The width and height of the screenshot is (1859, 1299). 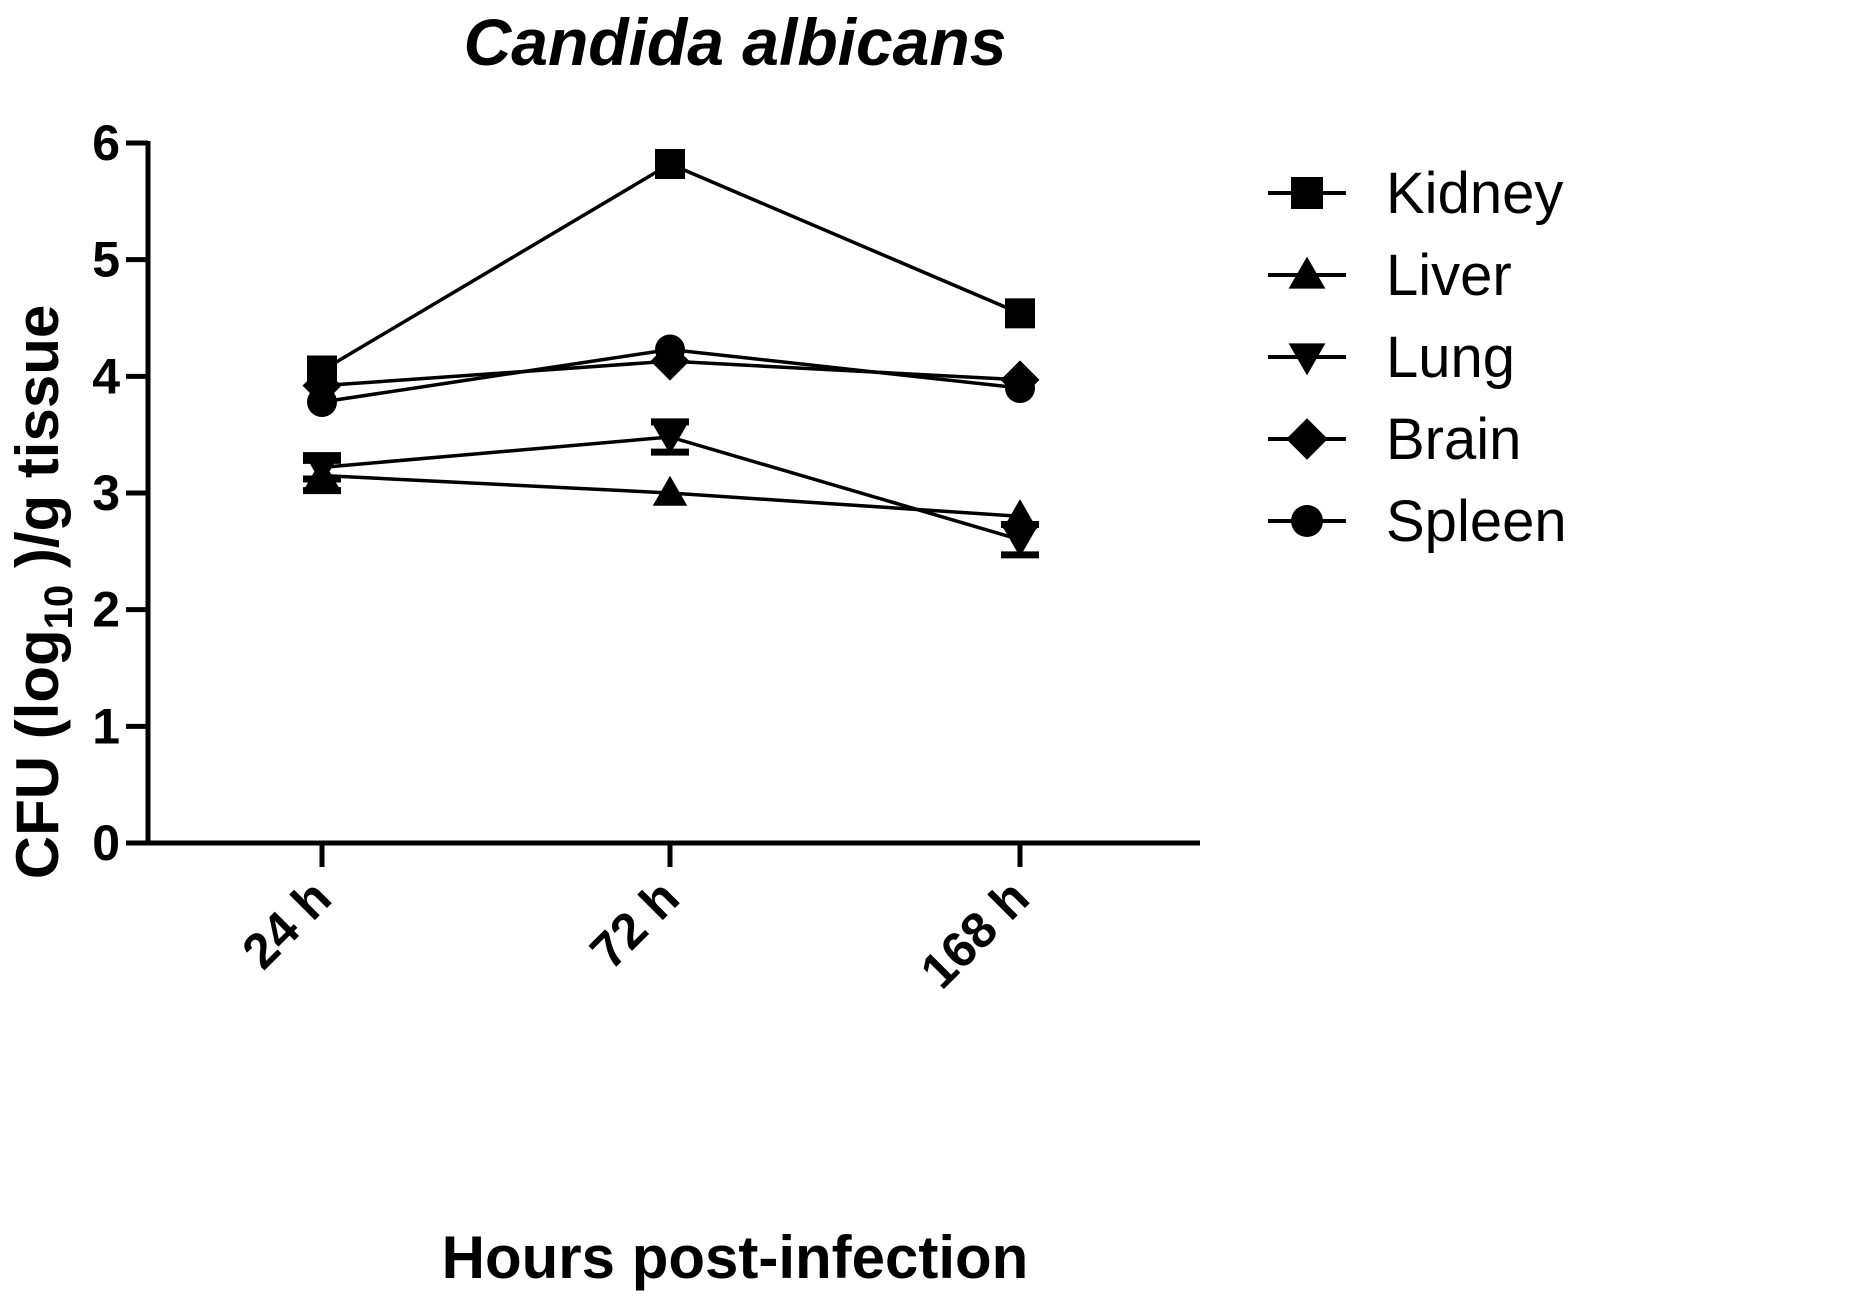 I want to click on series-layer, so click(x=671, y=354).